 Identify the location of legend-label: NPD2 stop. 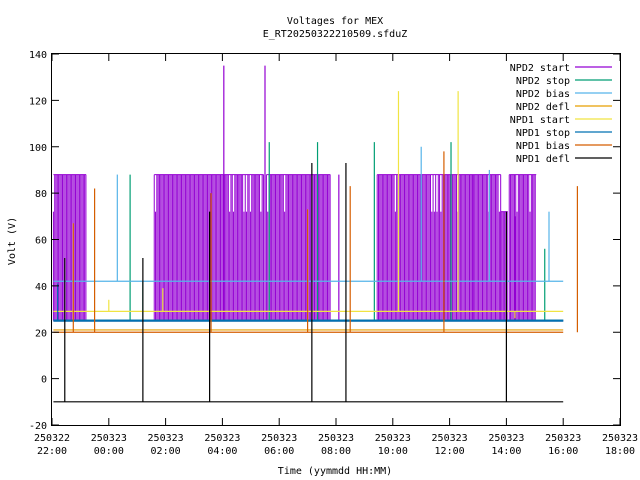
(543, 81).